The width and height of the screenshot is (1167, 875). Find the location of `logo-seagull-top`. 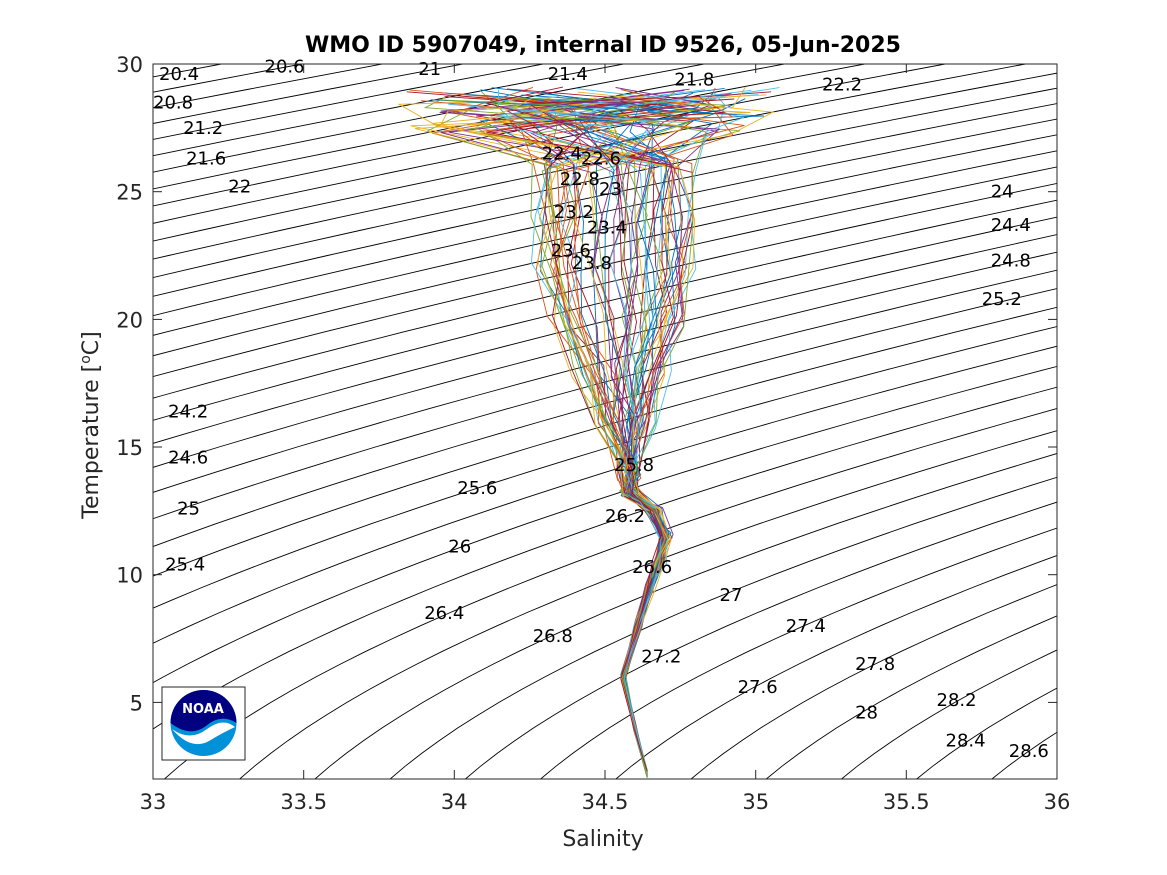

logo-seagull-top is located at coordinates (203, 711).